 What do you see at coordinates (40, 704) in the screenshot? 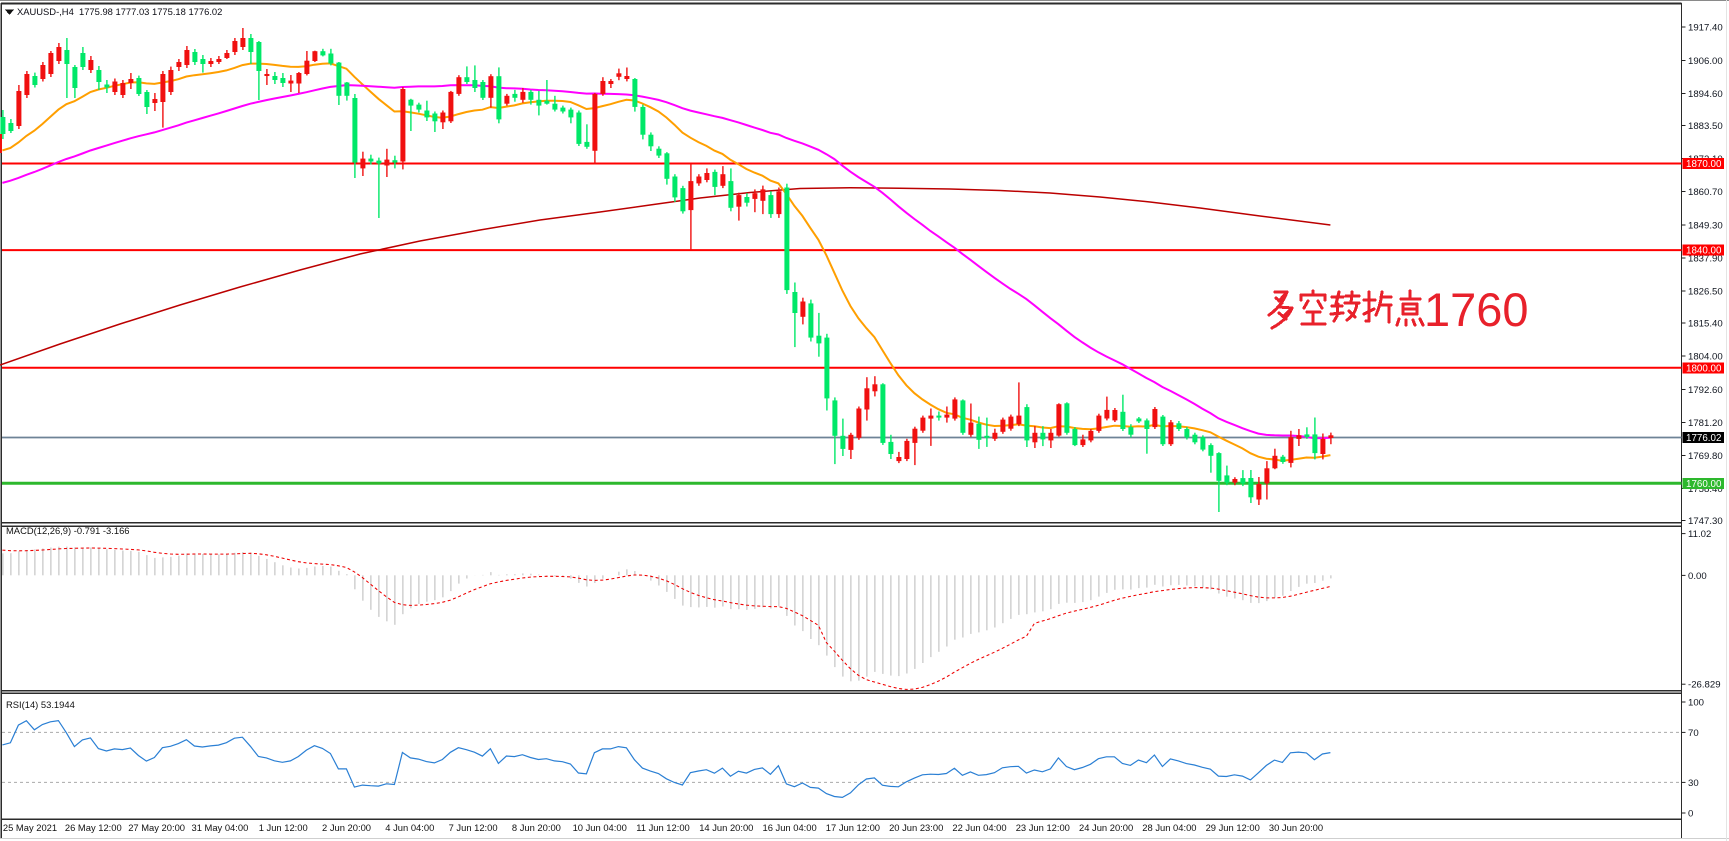
I see `svg-text: RSI(14) 53.1944` at bounding box center [40, 704].